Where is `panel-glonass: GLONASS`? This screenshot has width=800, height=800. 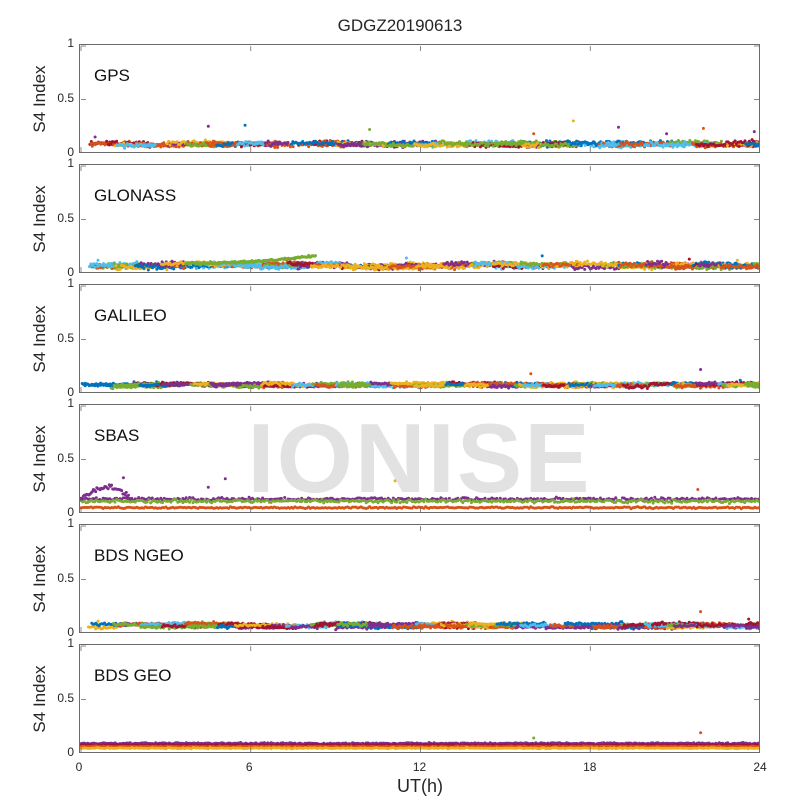 panel-glonass: GLONASS is located at coordinates (419, 218).